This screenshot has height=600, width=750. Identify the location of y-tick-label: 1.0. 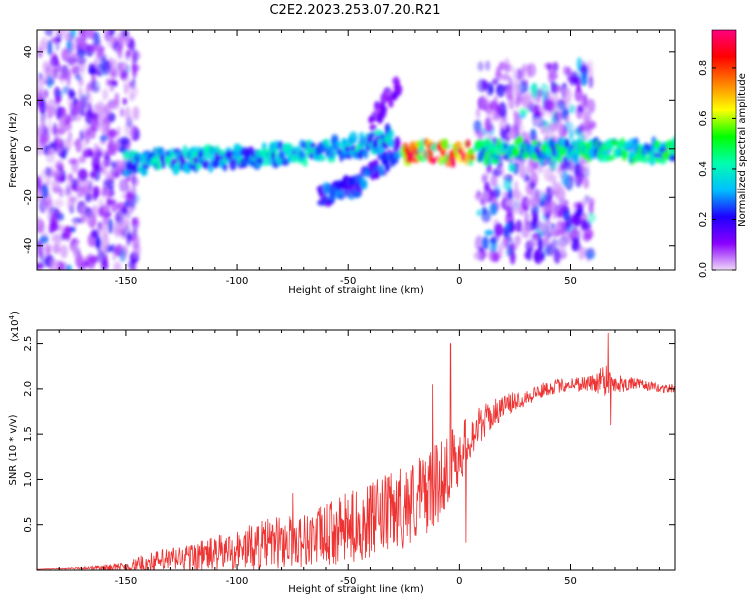
(28, 479).